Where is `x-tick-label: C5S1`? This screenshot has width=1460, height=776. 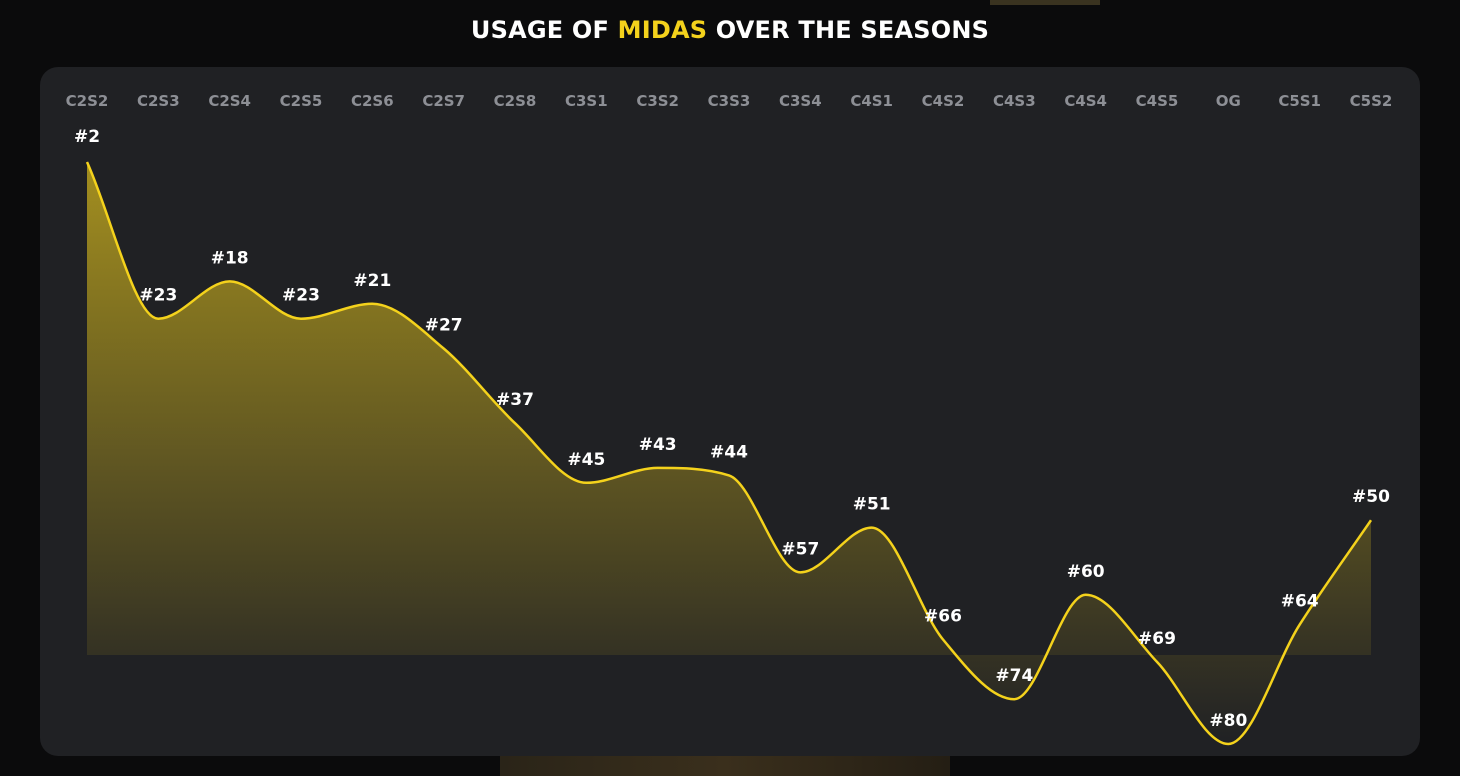
x-tick-label: C5S1 is located at coordinates (1299, 101).